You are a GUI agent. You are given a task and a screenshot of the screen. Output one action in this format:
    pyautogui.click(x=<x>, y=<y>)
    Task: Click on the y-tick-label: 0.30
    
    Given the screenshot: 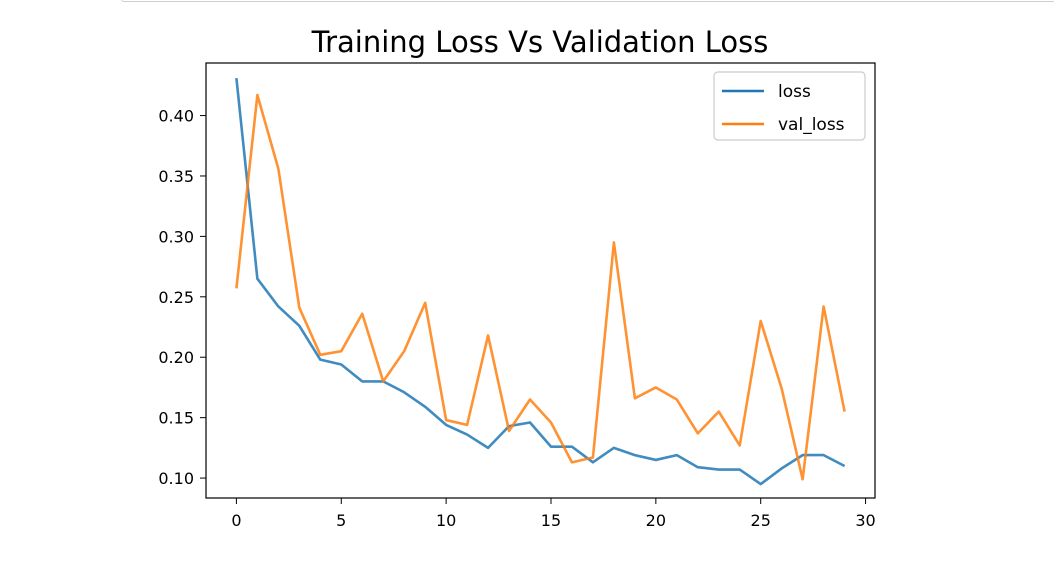 What is the action you would take?
    pyautogui.click(x=176, y=236)
    